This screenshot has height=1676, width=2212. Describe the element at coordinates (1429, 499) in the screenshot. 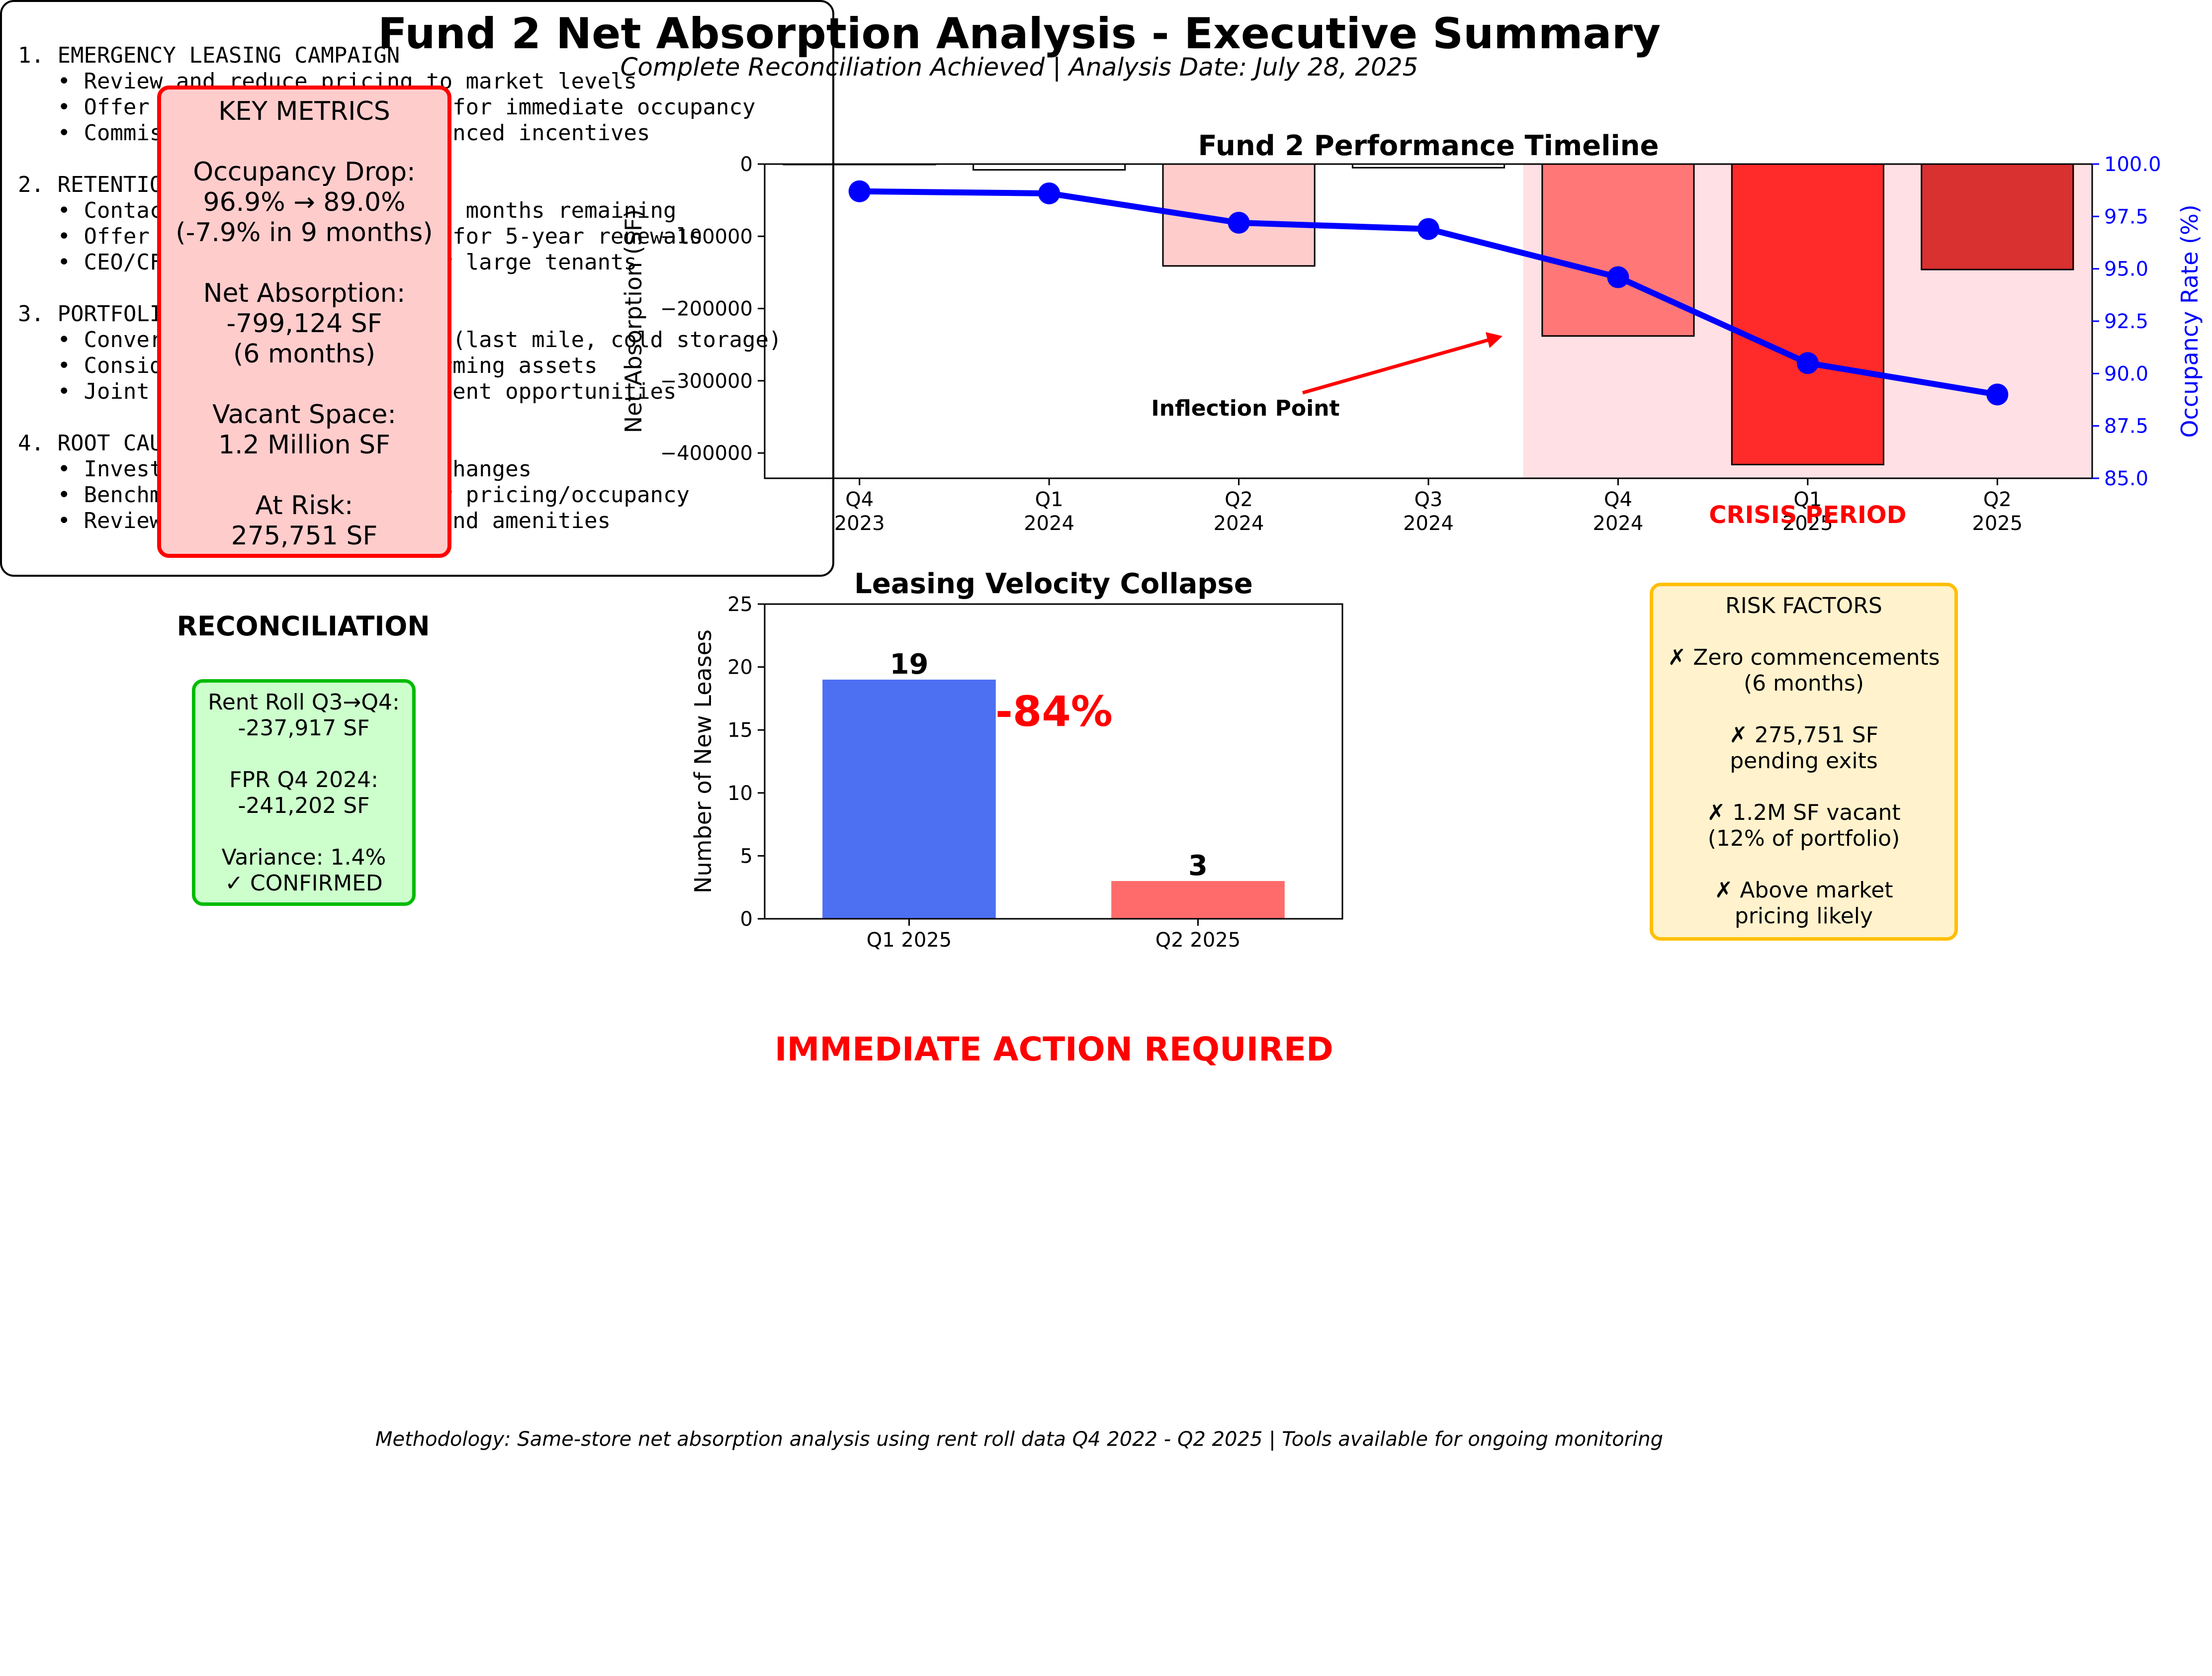

I see `x-tick-label: Q3` at that location.